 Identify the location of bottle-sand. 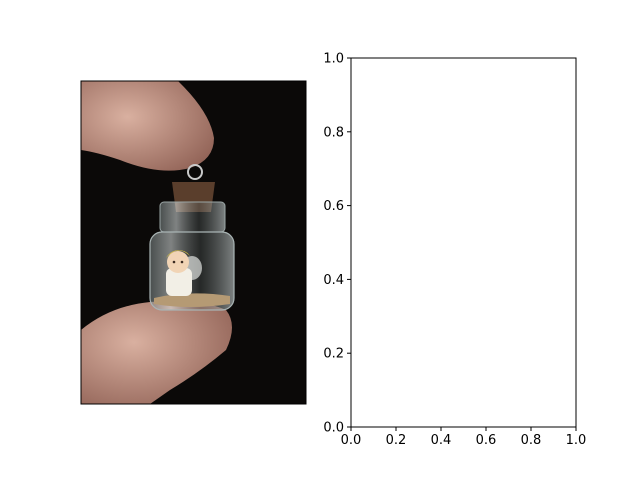
(192, 300).